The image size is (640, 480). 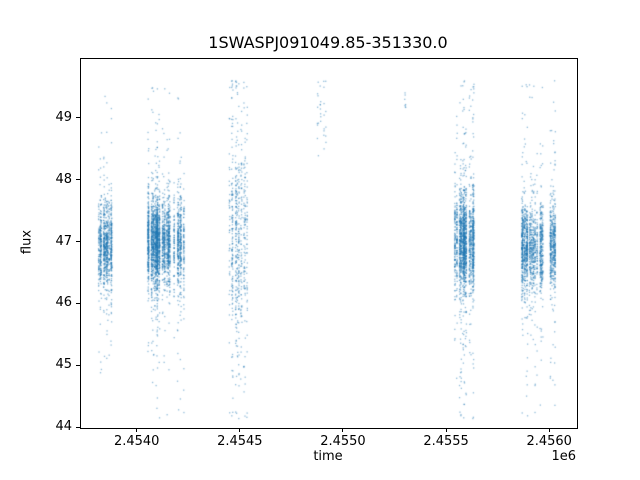 I want to click on x-tick-label: 2.4560, so click(x=549, y=441).